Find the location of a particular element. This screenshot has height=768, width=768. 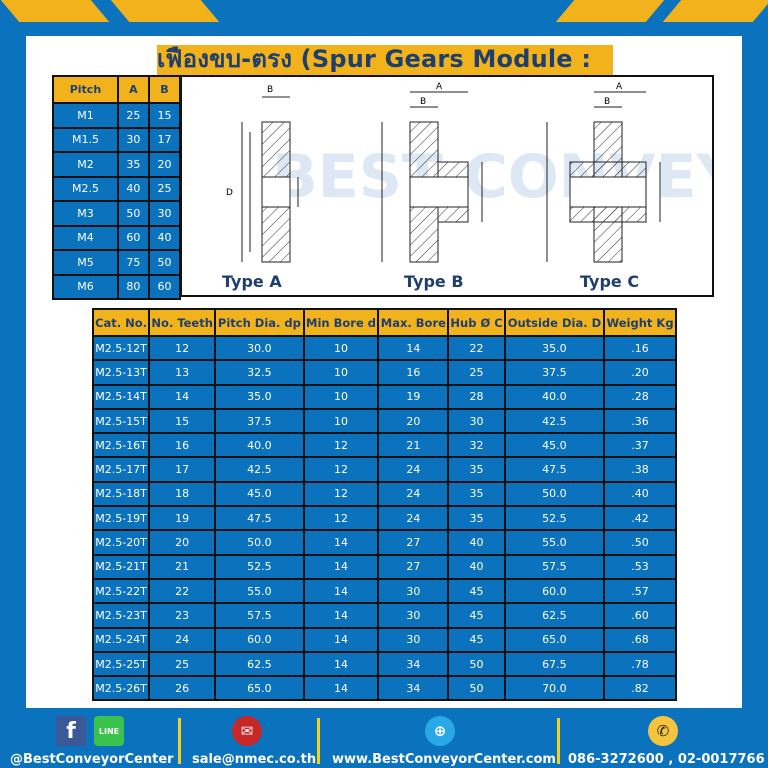

table-cell: 32 is located at coordinates (476, 445).